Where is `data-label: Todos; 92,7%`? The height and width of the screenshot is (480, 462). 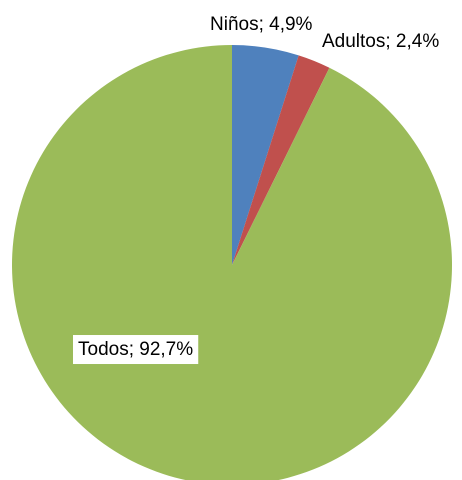
data-label: Todos; 92,7% is located at coordinates (135, 349).